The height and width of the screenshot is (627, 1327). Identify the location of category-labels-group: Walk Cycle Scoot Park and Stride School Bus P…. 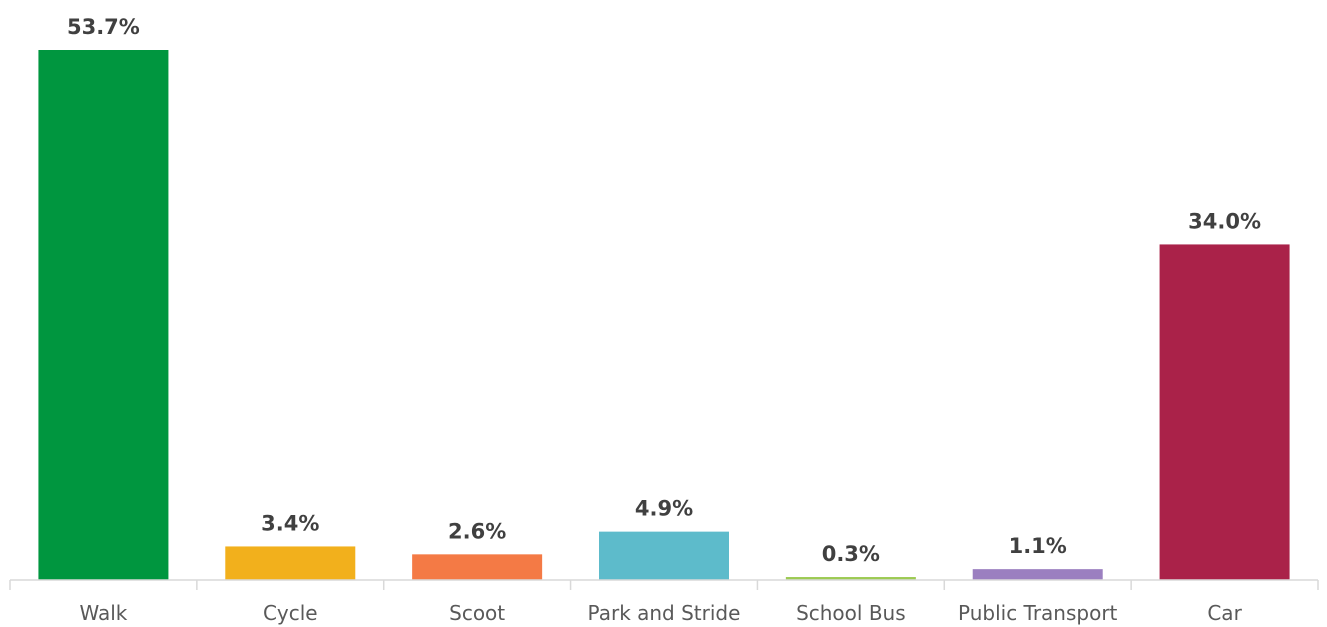
(660, 613).